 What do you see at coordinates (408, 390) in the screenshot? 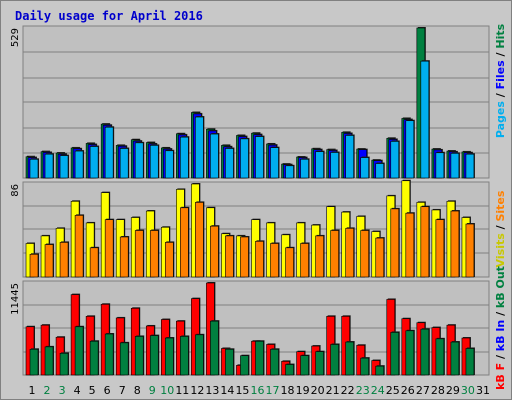
I see `x-tick-label: 26` at bounding box center [408, 390].